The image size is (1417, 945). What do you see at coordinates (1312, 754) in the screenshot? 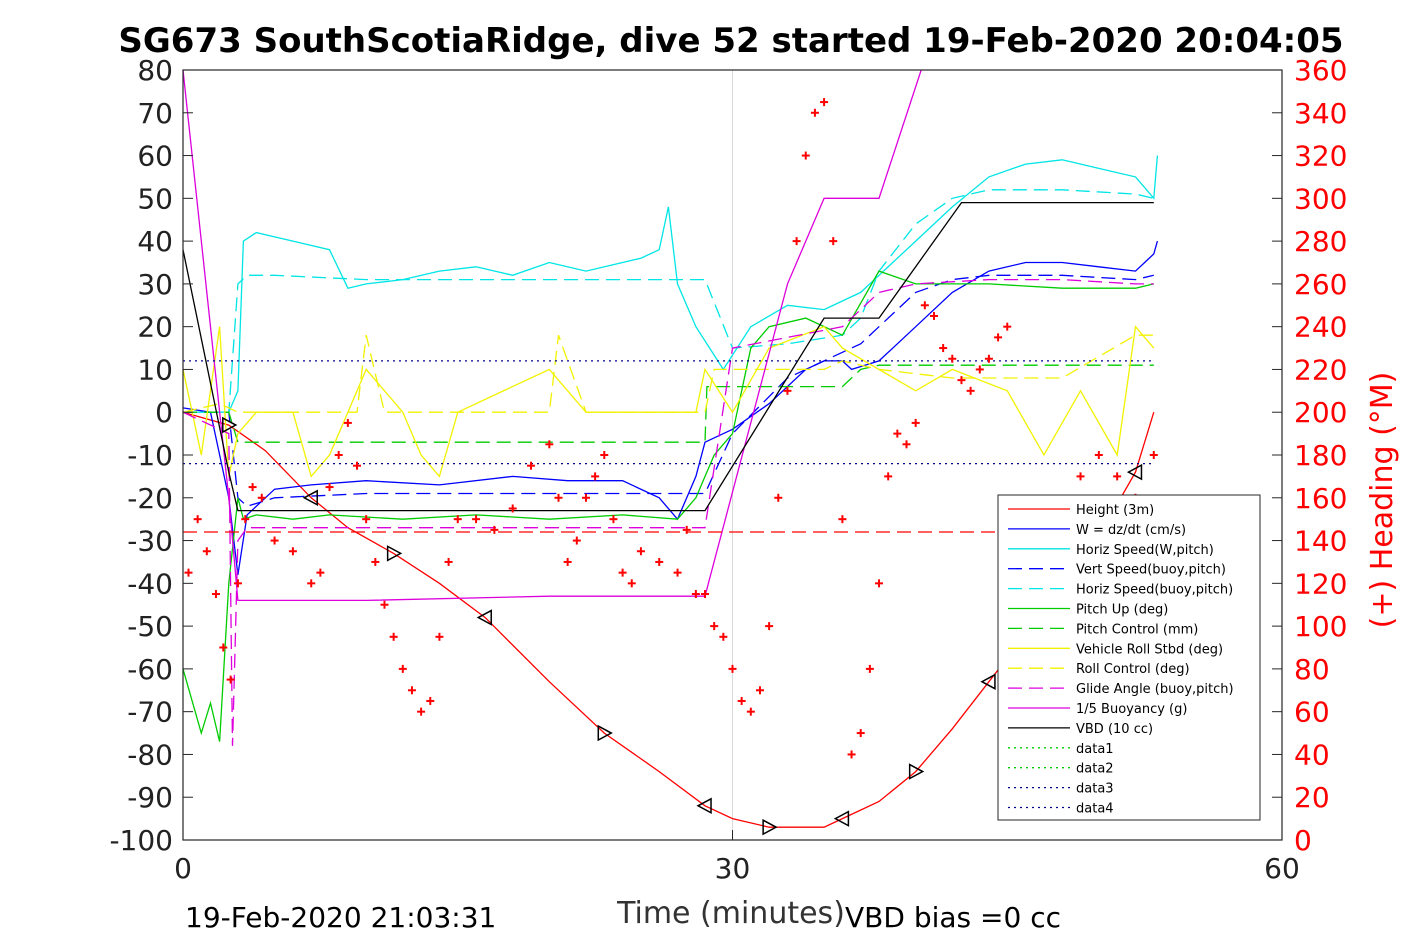
I see `right-tick-label: 40` at bounding box center [1312, 754].